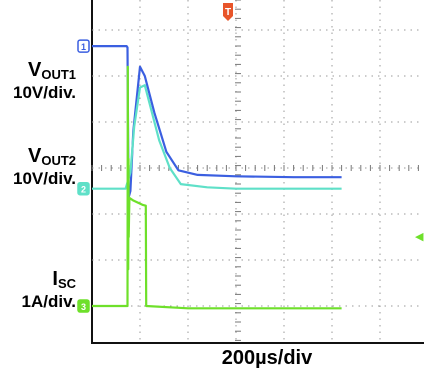 The image size is (424, 381). I want to click on channel-3-id: 3, so click(83, 307).